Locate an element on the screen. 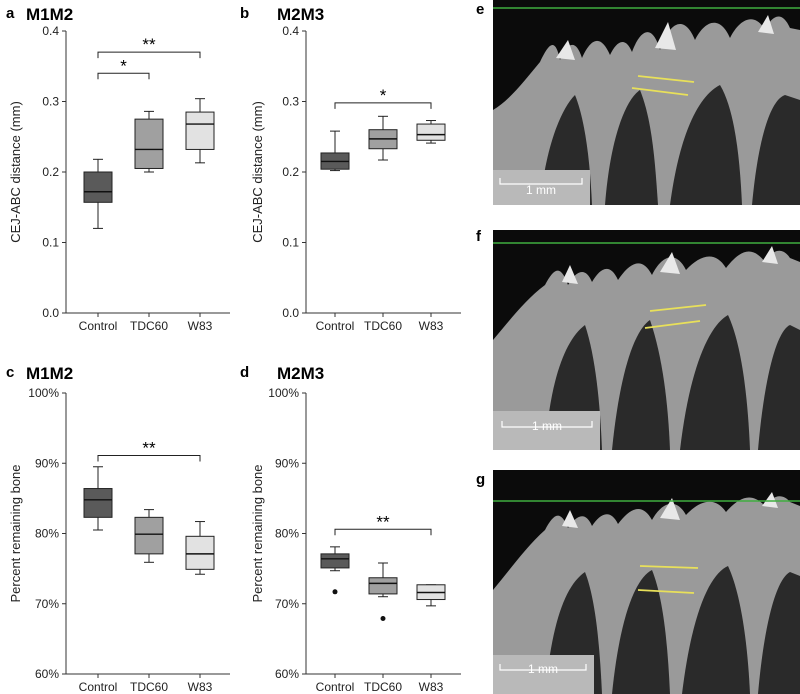  x-tick-label-a-1: TDC60 is located at coordinates (149, 326).